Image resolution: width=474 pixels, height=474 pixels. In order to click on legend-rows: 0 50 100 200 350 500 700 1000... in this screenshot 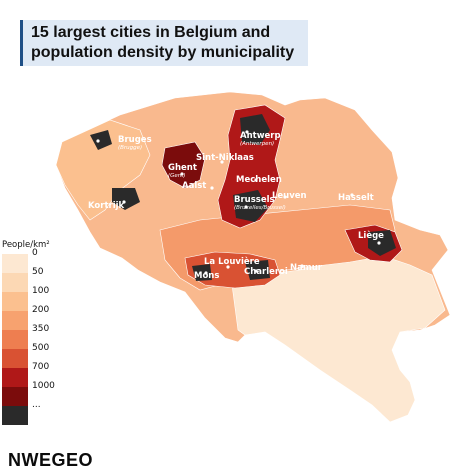, I will do `click(30, 336)`.